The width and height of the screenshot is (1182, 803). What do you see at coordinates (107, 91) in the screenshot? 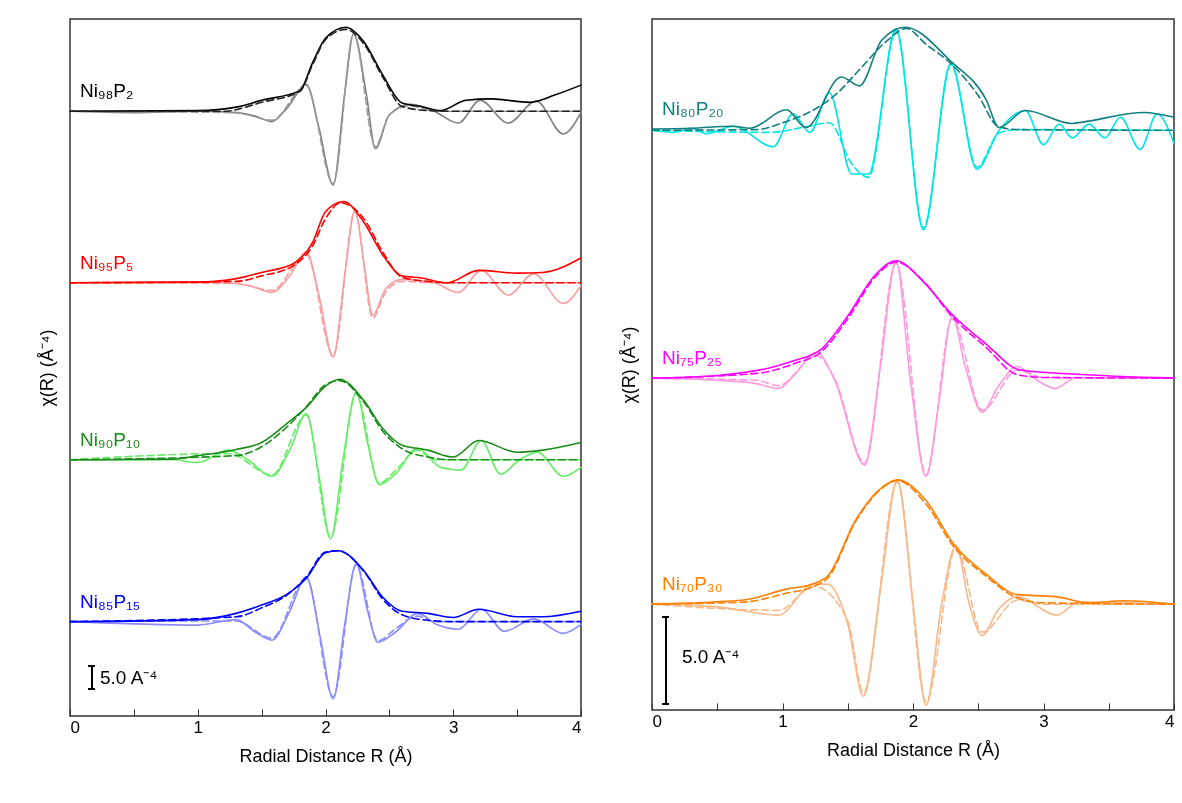
I see `series-label: Ni₉₈P₂` at bounding box center [107, 91].